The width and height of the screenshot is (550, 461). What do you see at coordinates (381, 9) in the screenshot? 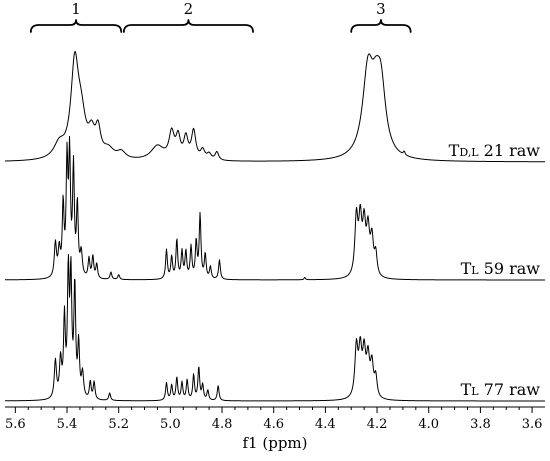
I see `region-label: 3` at bounding box center [381, 9].